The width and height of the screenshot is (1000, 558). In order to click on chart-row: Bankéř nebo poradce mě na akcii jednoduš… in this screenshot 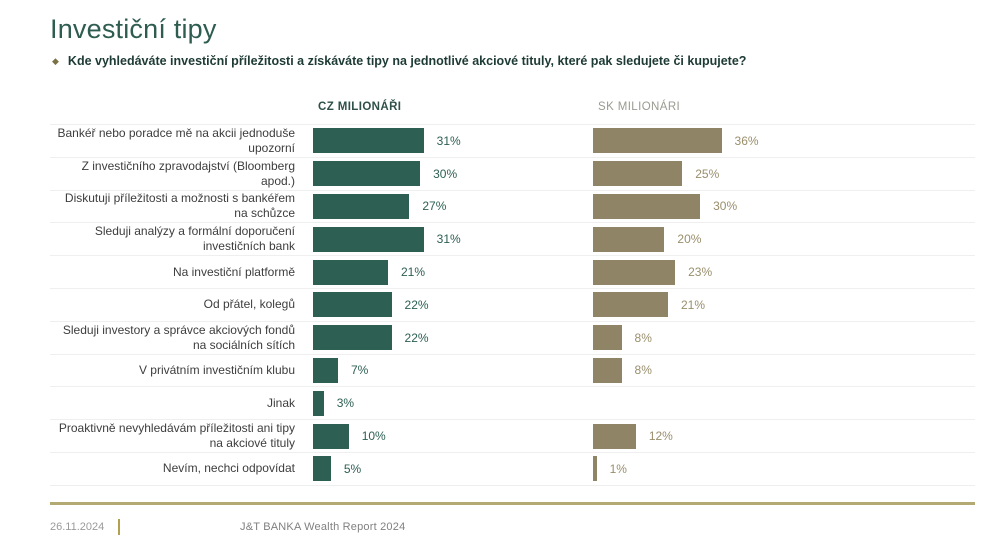, I will do `click(512, 140)`.